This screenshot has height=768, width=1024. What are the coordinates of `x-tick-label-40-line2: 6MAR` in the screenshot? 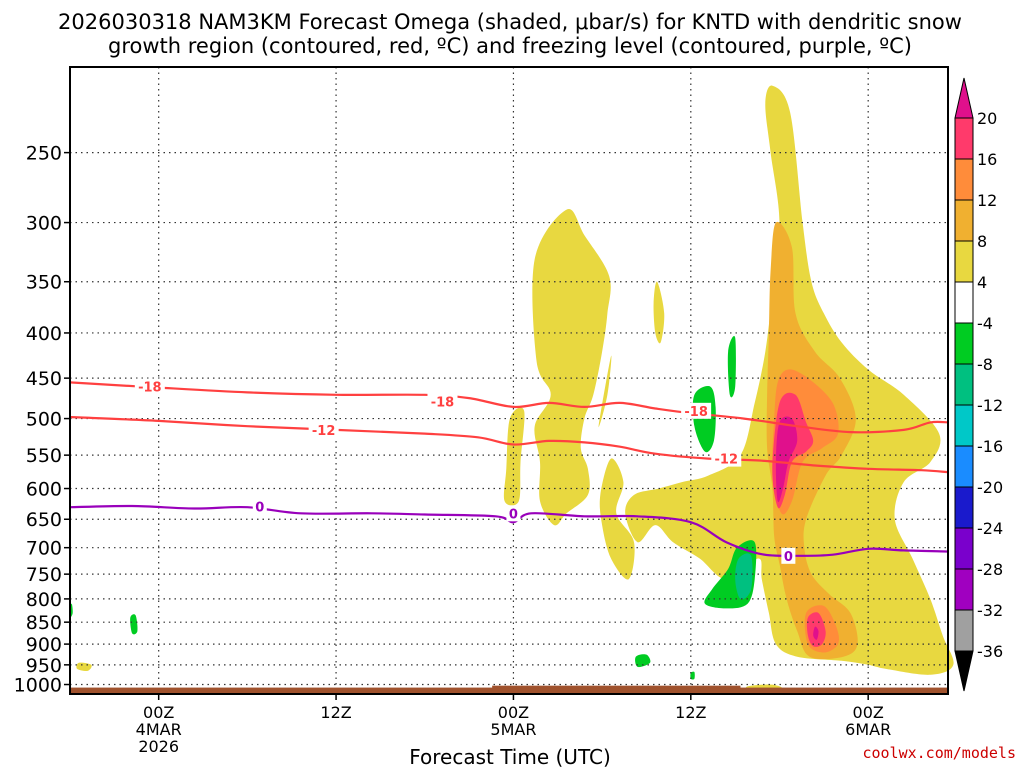 It's located at (868, 729).